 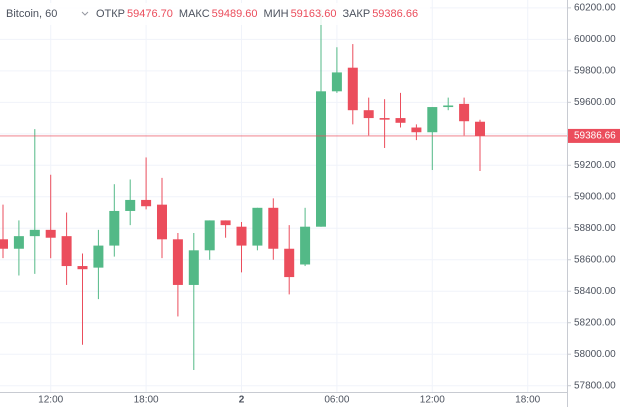 I want to click on y-tick-label: 58800.00, so click(x=595, y=228).